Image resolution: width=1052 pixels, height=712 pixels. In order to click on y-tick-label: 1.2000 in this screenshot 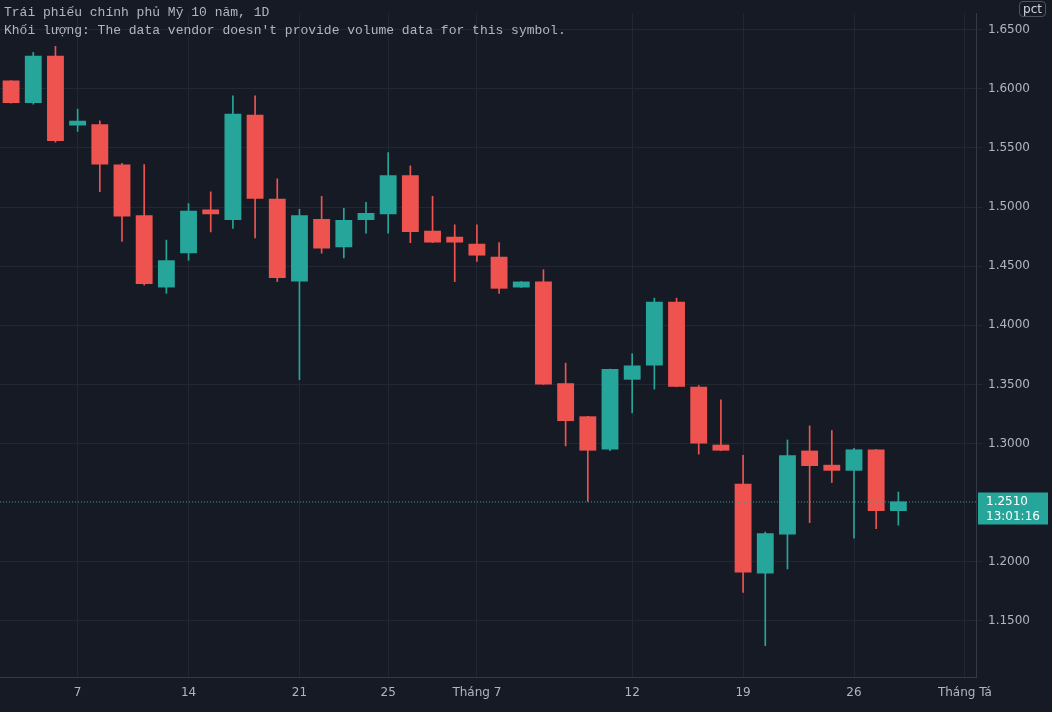, I will do `click(1009, 560)`.